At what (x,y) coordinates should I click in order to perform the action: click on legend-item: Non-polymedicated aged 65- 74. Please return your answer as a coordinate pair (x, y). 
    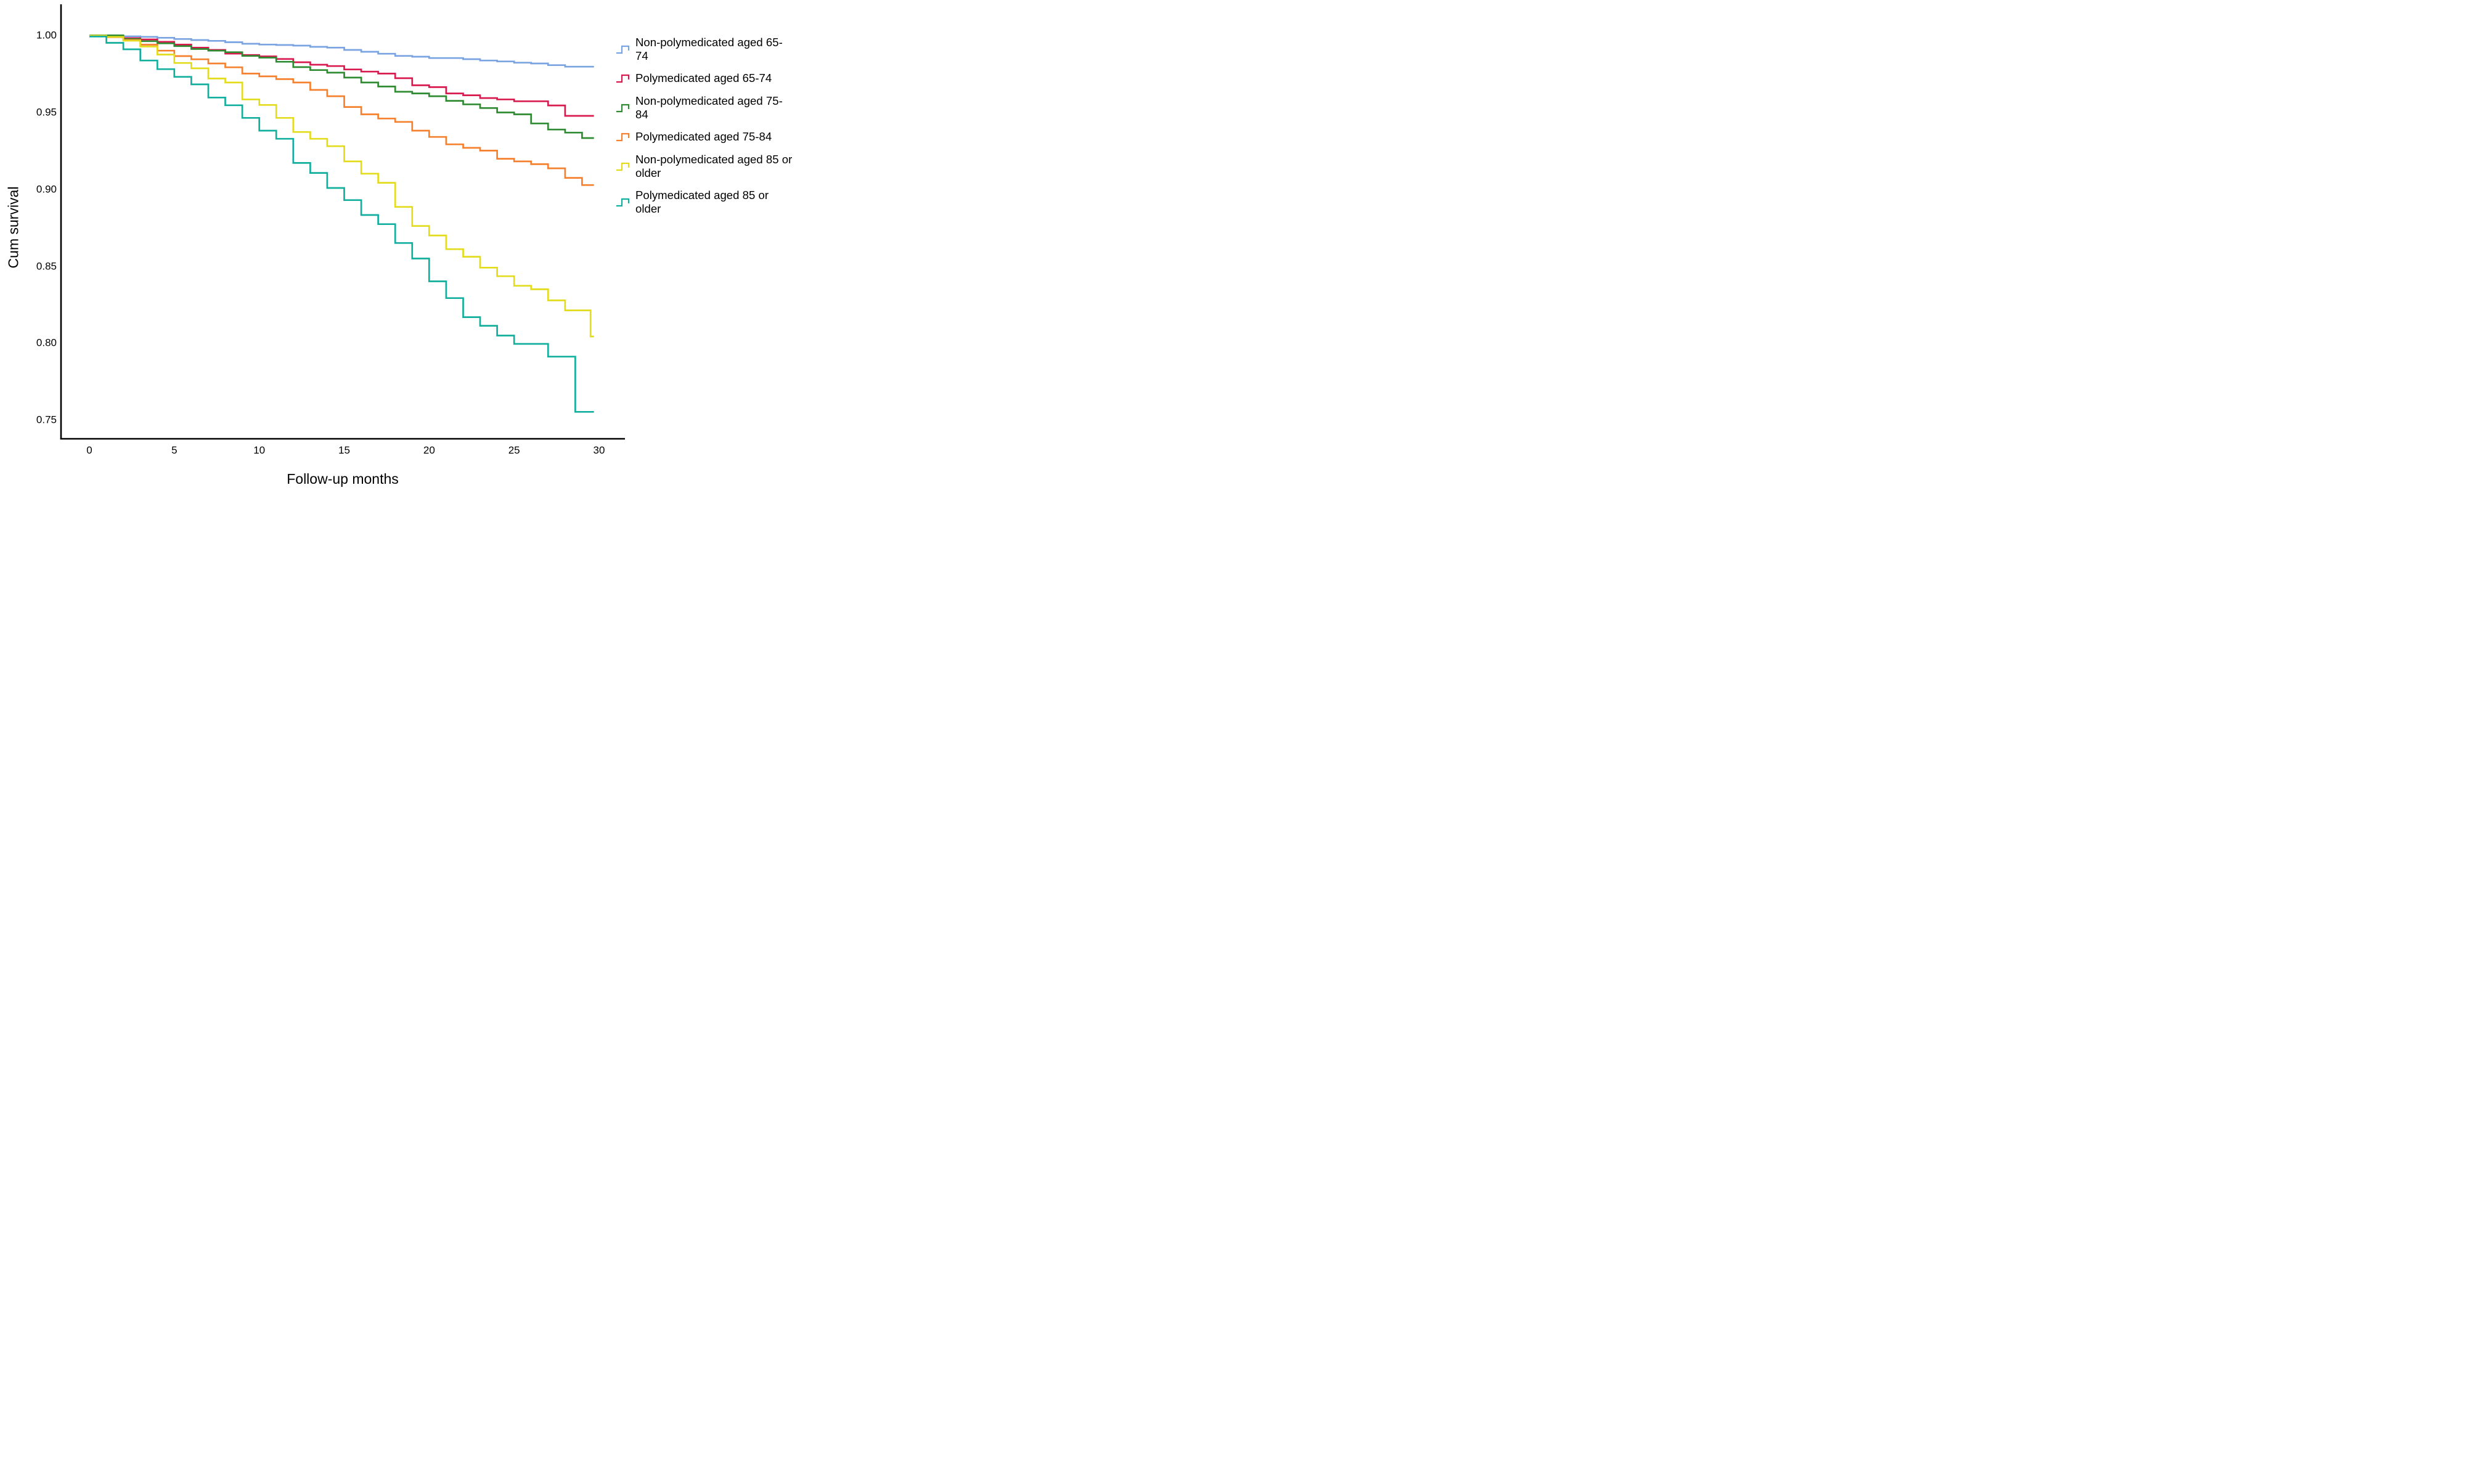
    Looking at the image, I should click on (703, 49).